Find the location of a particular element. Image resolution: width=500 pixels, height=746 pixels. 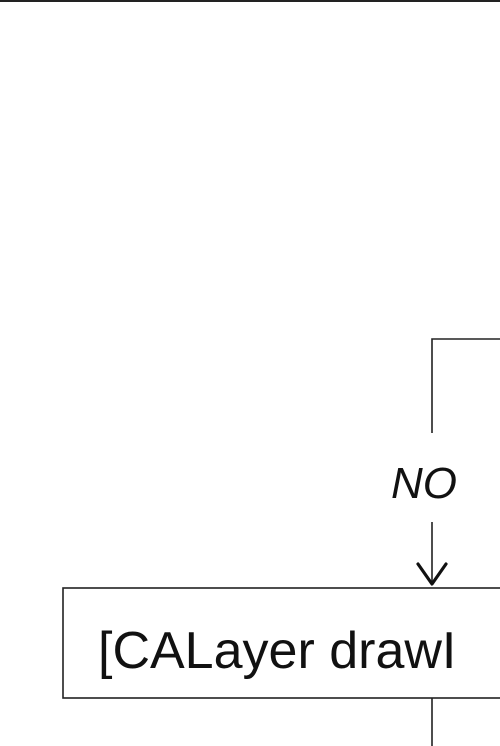

edge-label-no: NO is located at coordinates (424, 483).